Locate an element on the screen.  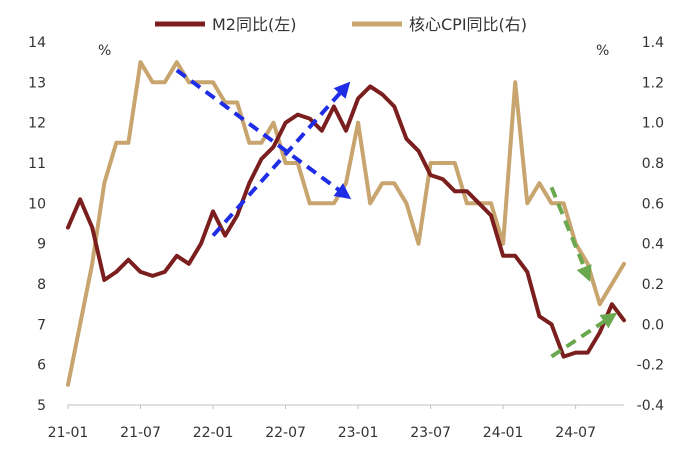
right-y-tick-label: 0.2 is located at coordinates (653, 285).